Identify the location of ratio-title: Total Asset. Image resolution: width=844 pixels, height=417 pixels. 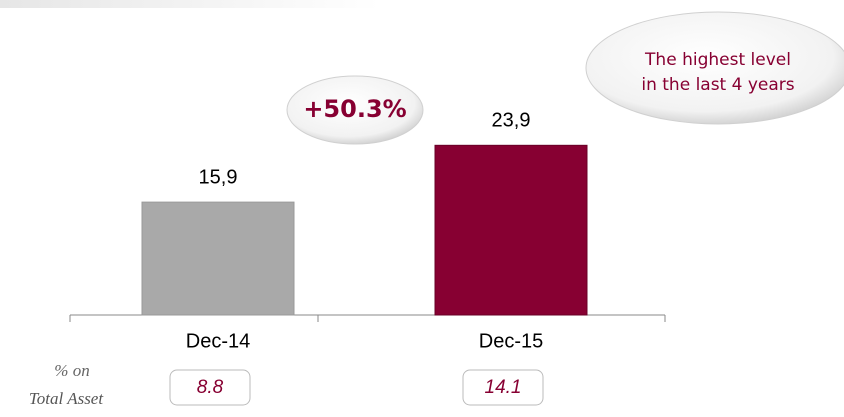
(66, 398).